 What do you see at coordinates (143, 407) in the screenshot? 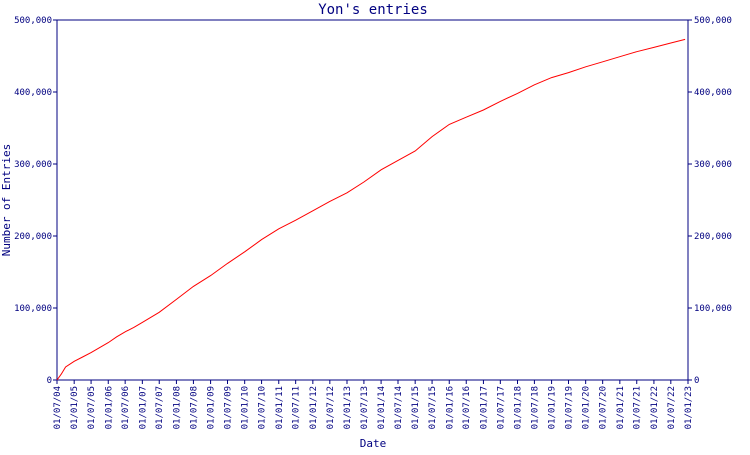
I see `x-tick-label: 01/01/07` at bounding box center [143, 407].